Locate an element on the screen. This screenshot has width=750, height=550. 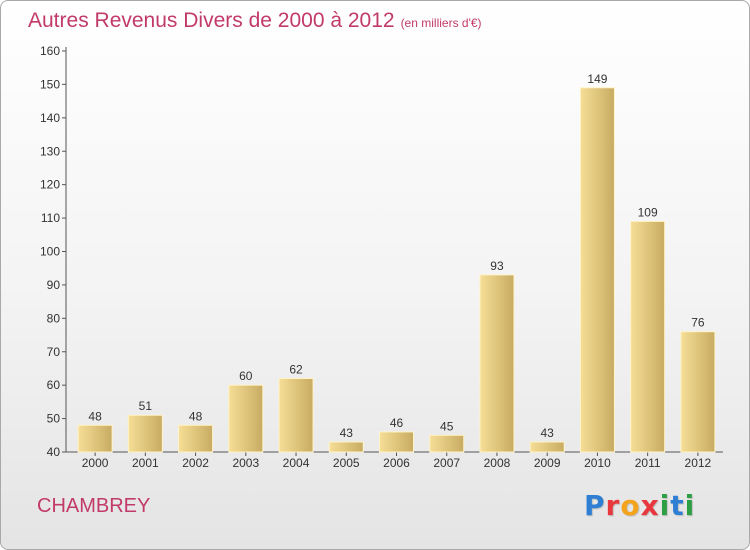
bar-value-label: 109 is located at coordinates (648, 212).